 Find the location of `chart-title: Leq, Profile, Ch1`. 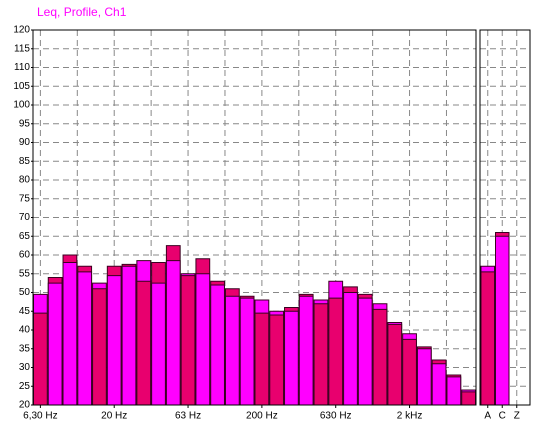

chart-title: Leq, Profile, Ch1 is located at coordinates (82, 12).